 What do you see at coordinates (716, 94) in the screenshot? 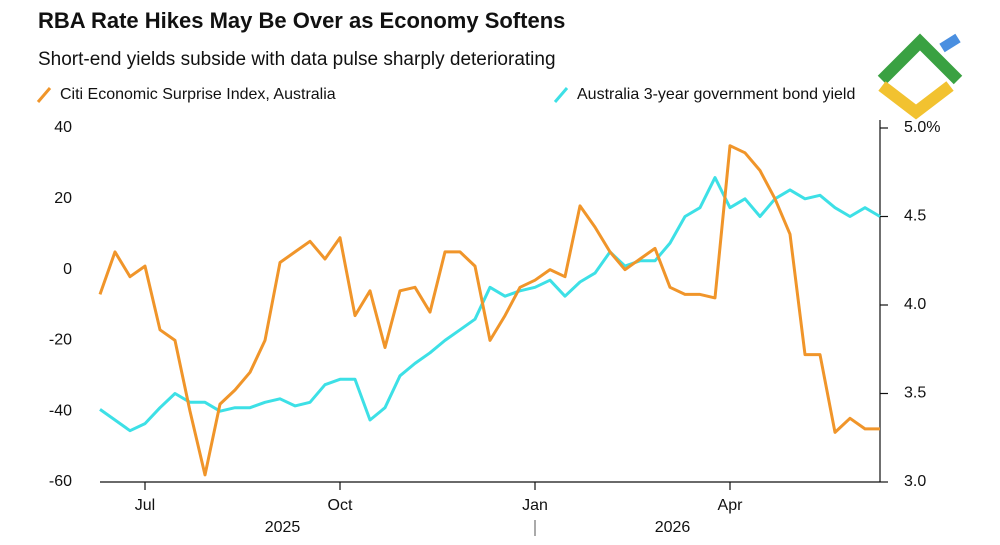
I see `legend-label: Australia 3-year government bond yield` at bounding box center [716, 94].